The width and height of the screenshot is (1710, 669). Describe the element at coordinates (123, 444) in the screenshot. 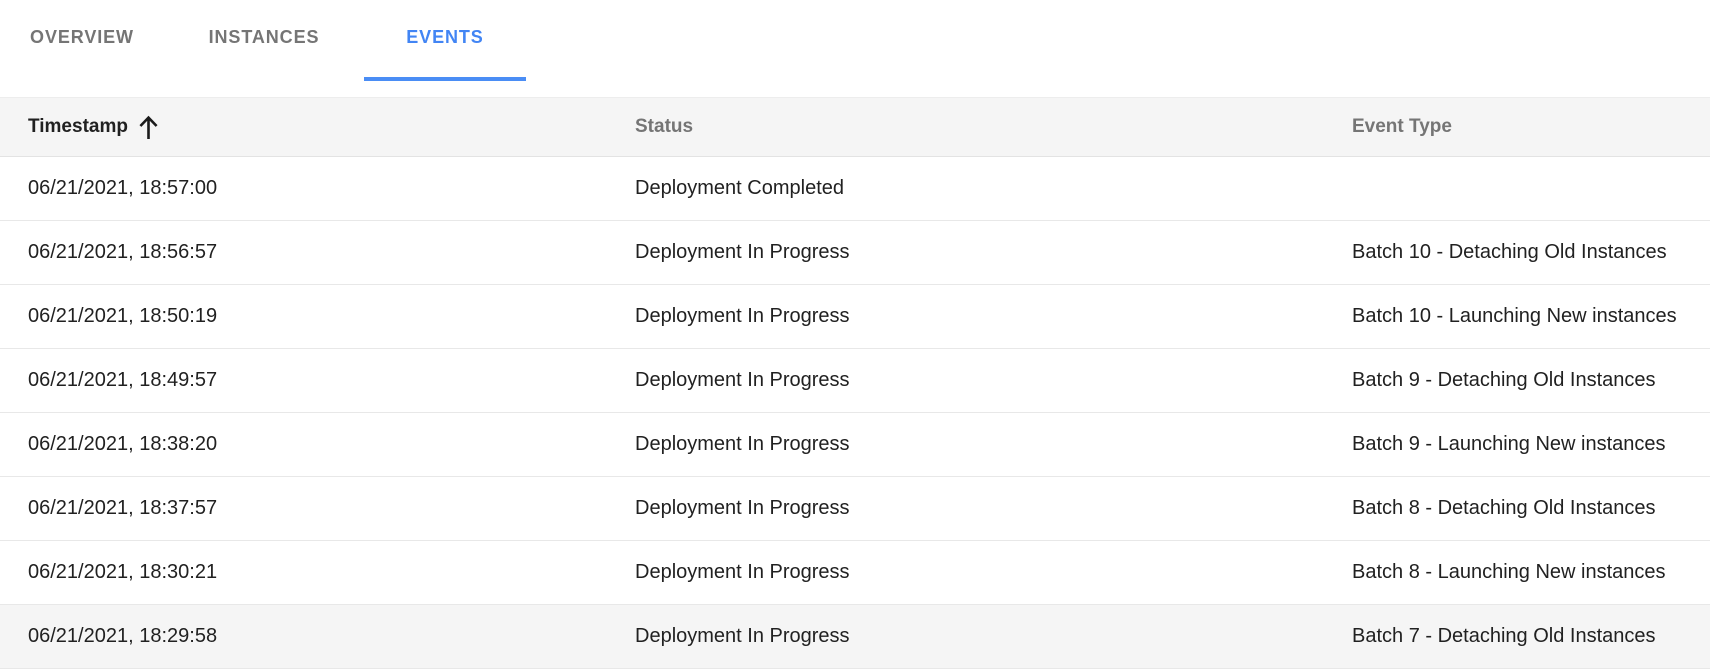

I see `cell-timestamp: 06/21/2021, 18:38:20` at that location.